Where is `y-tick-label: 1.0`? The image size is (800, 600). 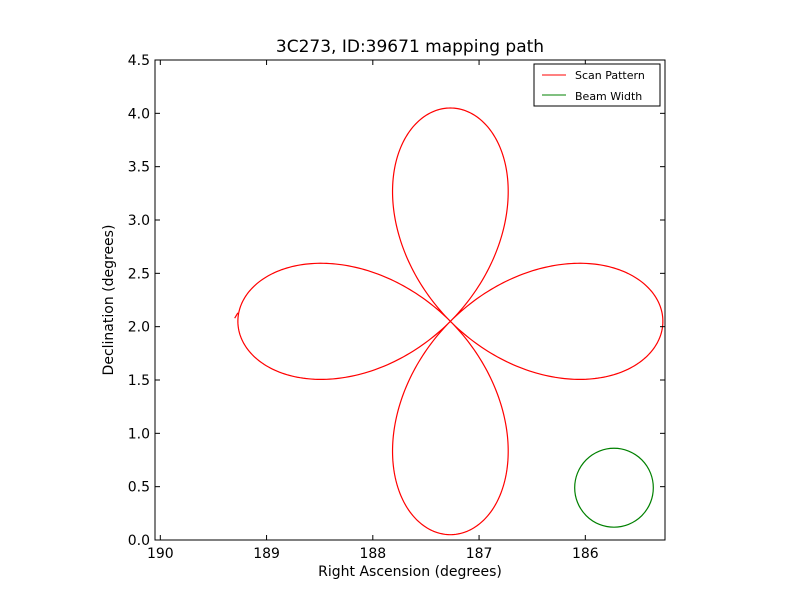
y-tick-label: 1.0 is located at coordinates (139, 434).